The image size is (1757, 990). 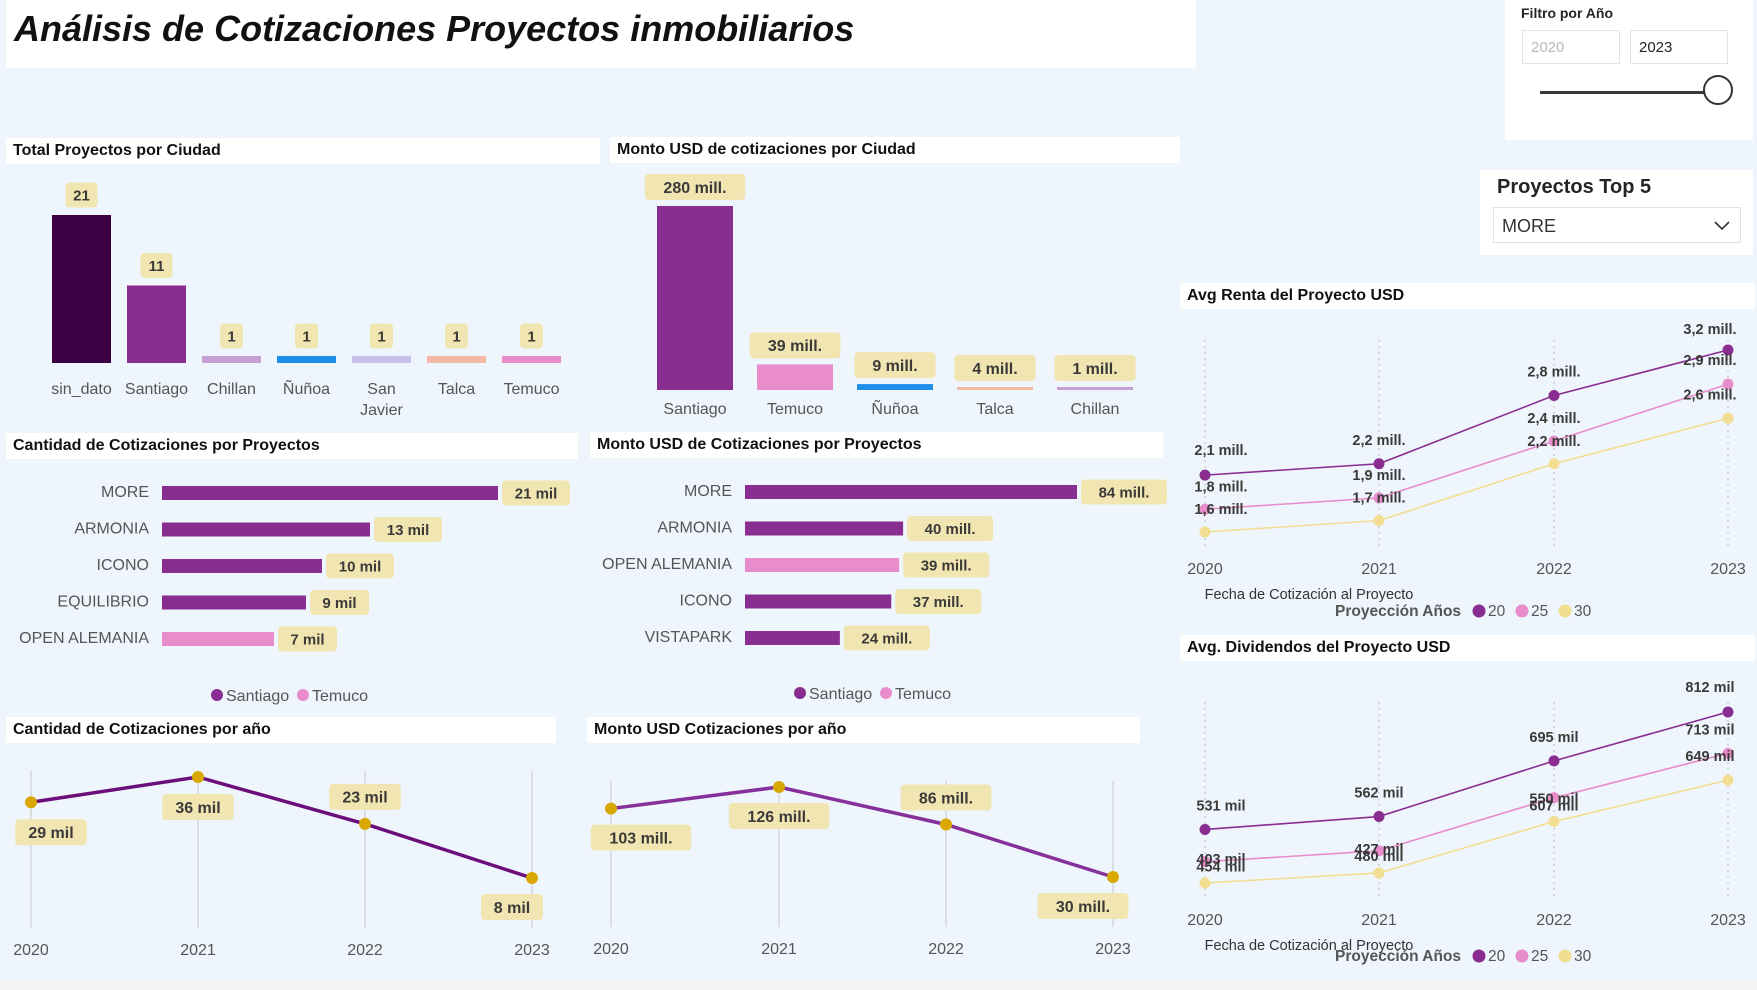 What do you see at coordinates (946, 949) in the screenshot?
I see `tick-label-monto-anio-2: 2022` at bounding box center [946, 949].